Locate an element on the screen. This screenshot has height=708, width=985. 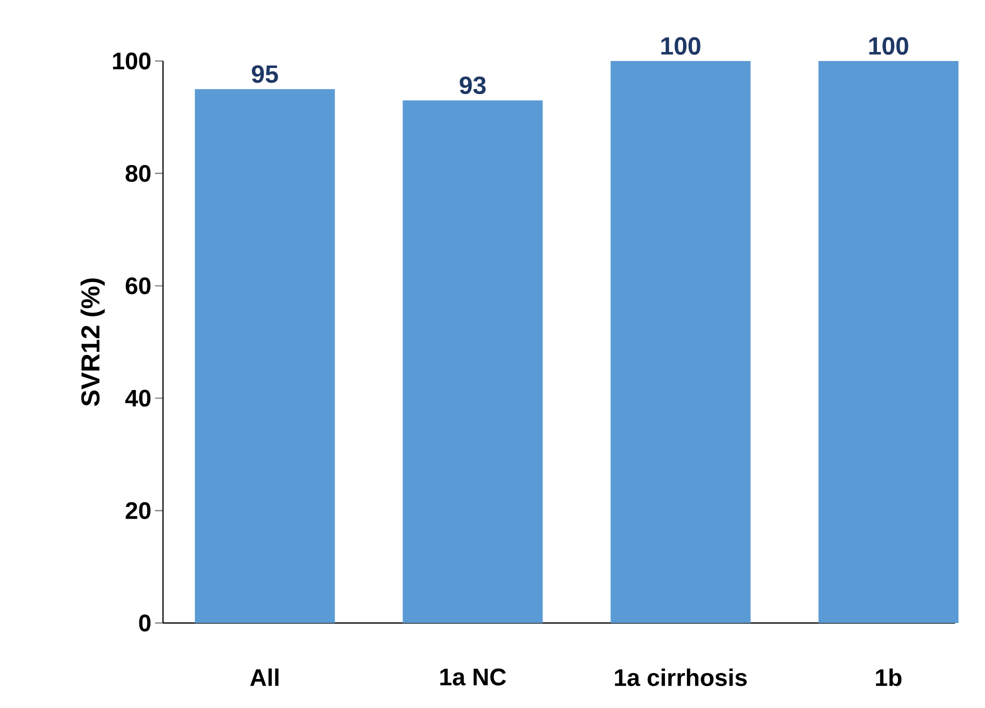
data-label: 93 is located at coordinates (473, 85).